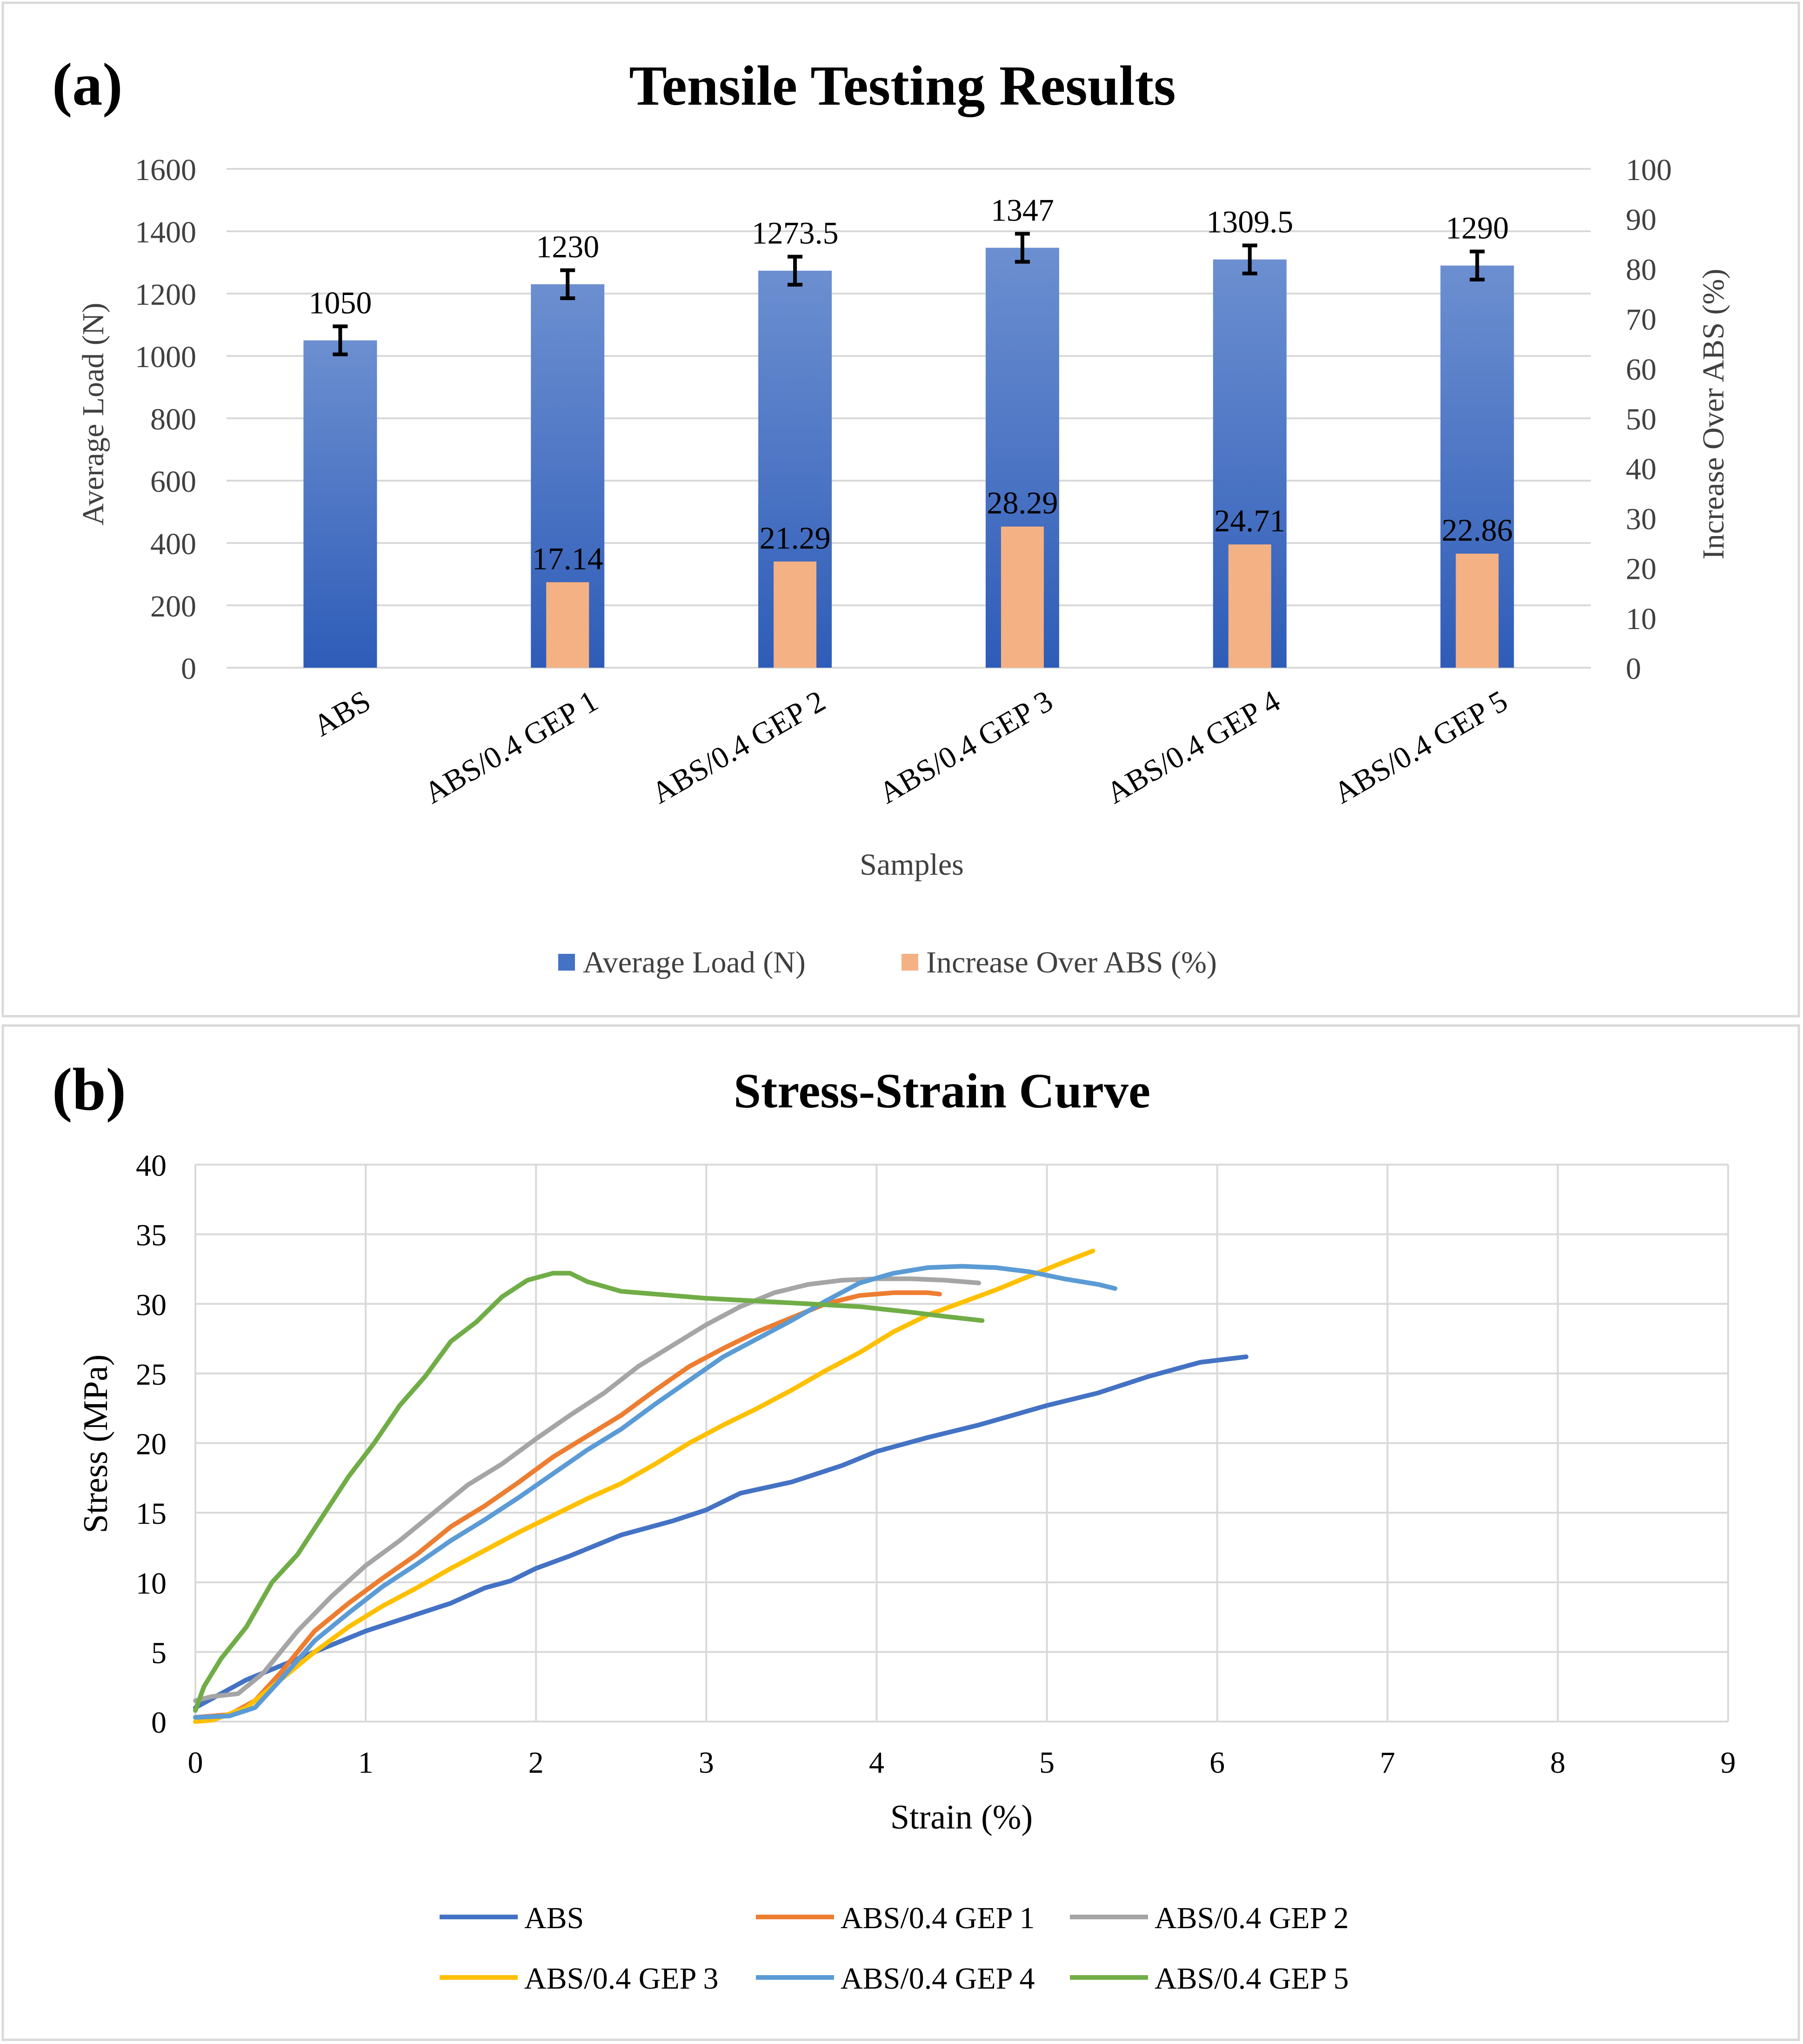  I want to click on y-tick-label: 25, so click(151, 1375).